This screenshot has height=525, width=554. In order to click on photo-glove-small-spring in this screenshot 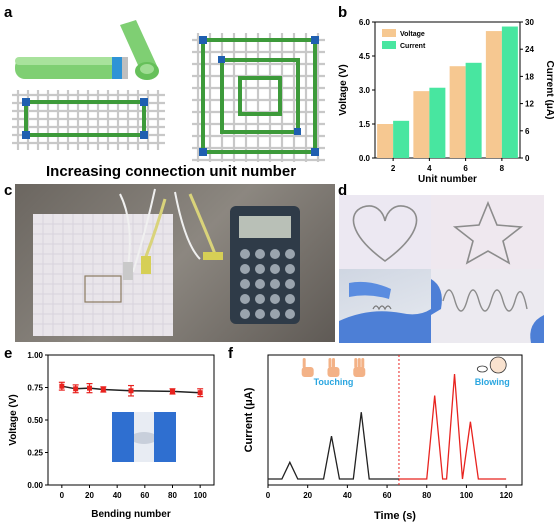, I will do `click(385, 306)`.